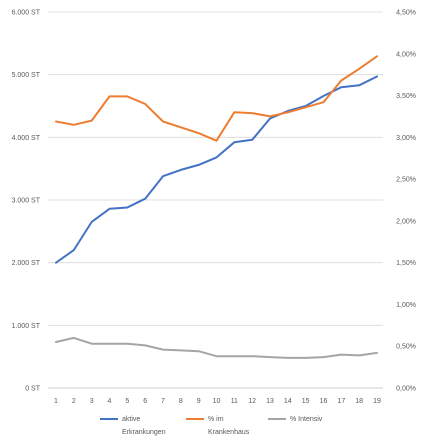 The height and width of the screenshot is (447, 424). What do you see at coordinates (406, 263) in the screenshot?
I see `y-right-tick-label: 1,50%` at bounding box center [406, 263].